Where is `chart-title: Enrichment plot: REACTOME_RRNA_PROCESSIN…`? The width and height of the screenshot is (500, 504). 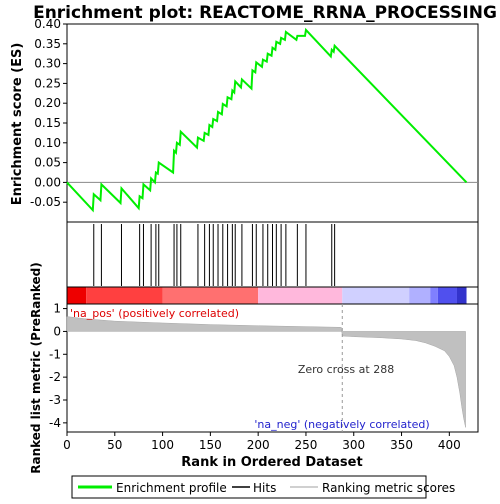
chart-title: Enrichment plot: REACTOME_RRNA_PROCESSIN… is located at coordinates (265, 13).